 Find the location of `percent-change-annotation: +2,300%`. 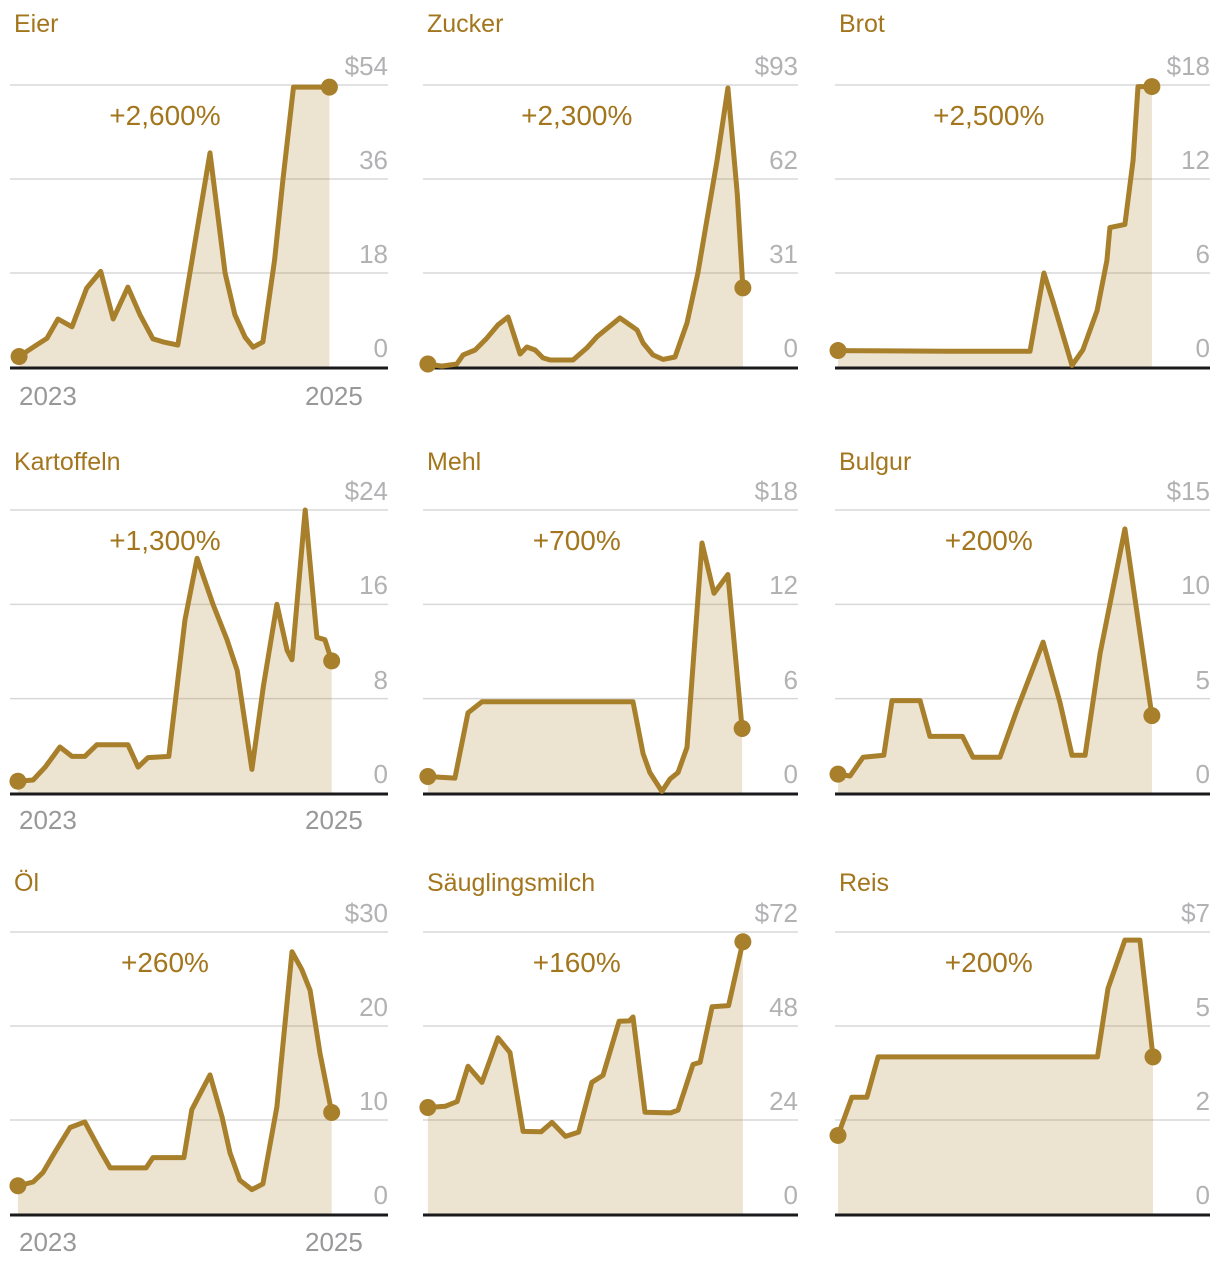

percent-change-annotation: +2,300% is located at coordinates (577, 115).